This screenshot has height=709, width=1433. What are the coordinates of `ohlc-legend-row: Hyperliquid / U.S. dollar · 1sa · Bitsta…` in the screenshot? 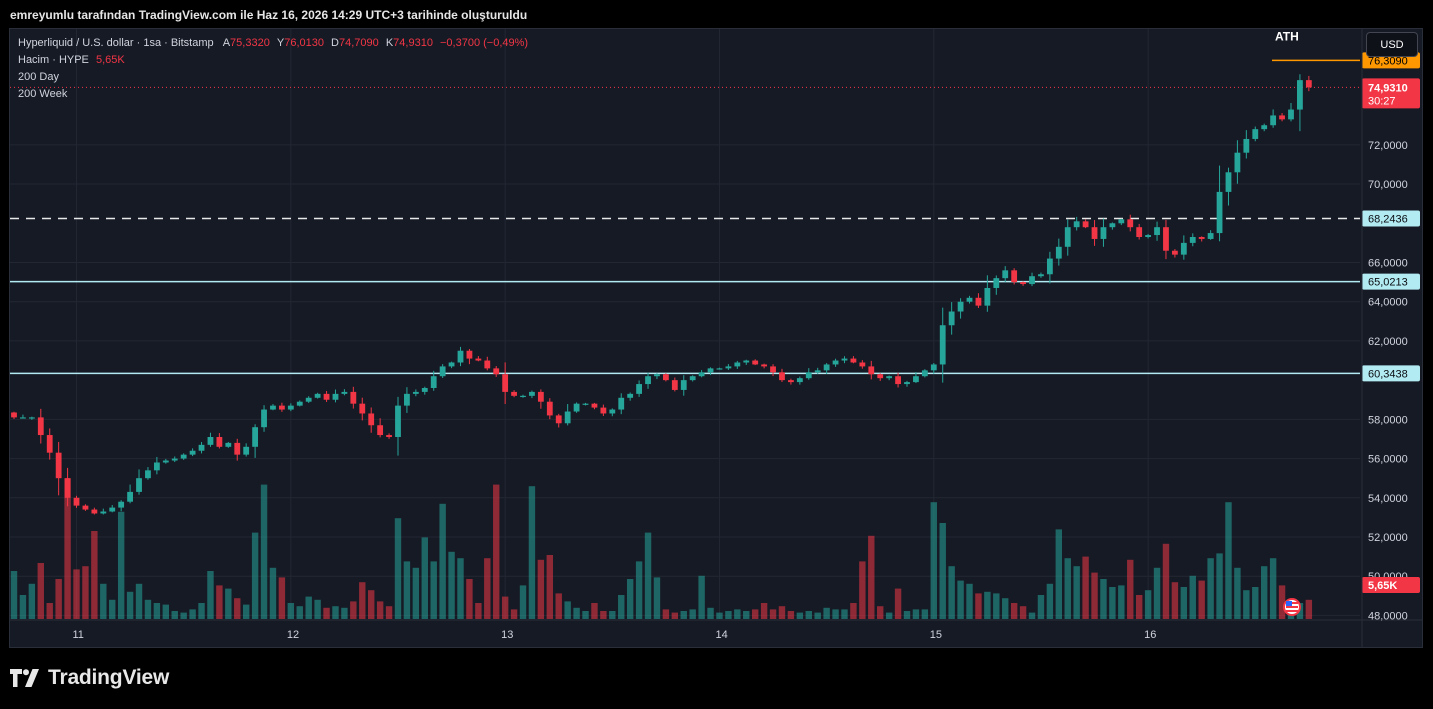 It's located at (273, 43).